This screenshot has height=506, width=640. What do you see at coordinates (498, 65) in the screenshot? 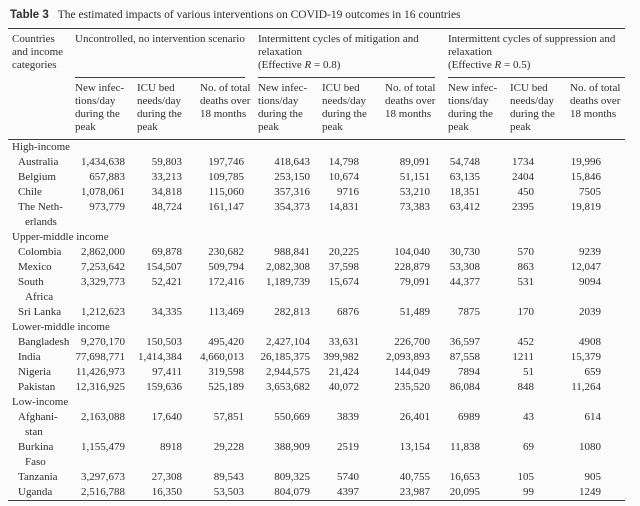
I see `r-symbol: R` at bounding box center [498, 65].